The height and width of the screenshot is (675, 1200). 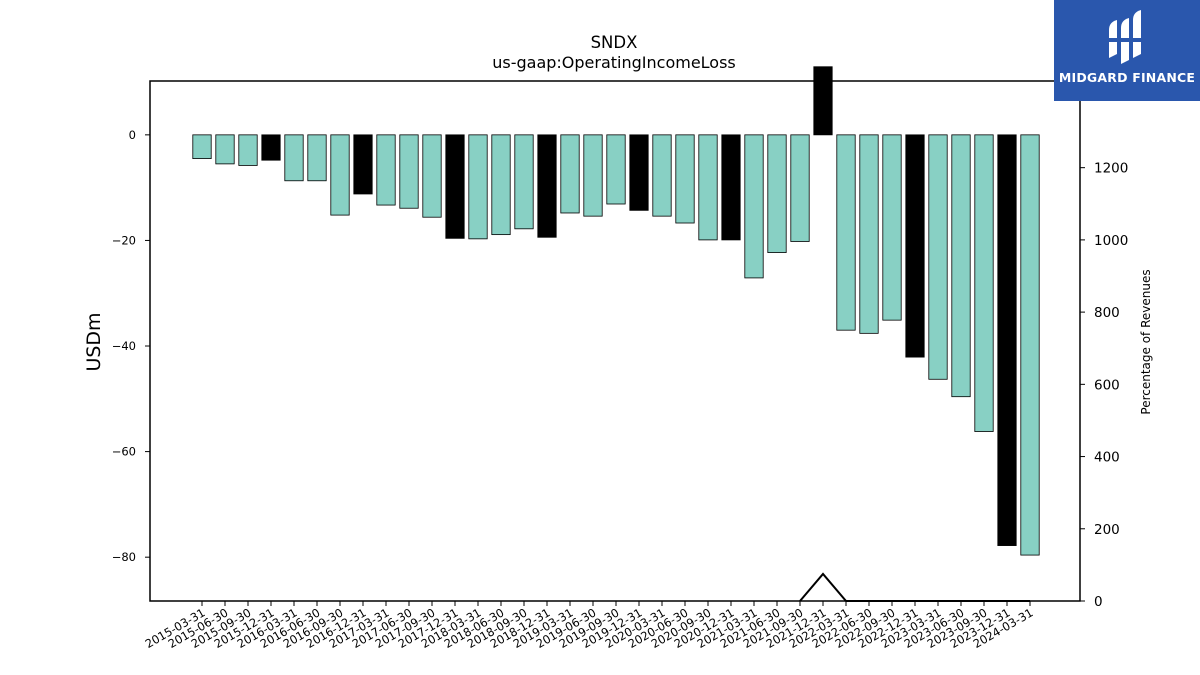 I want to click on chart-subtitle: us-gaap:OperatingIncomeLoss, so click(x=614, y=62).